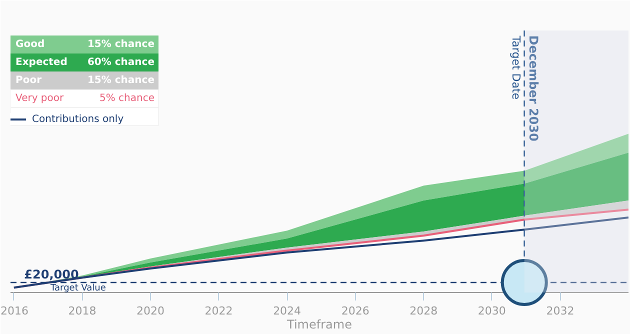 The height and width of the screenshot is (334, 630). What do you see at coordinates (51, 274) in the screenshot?
I see `annotation: £20,000` at bounding box center [51, 274].